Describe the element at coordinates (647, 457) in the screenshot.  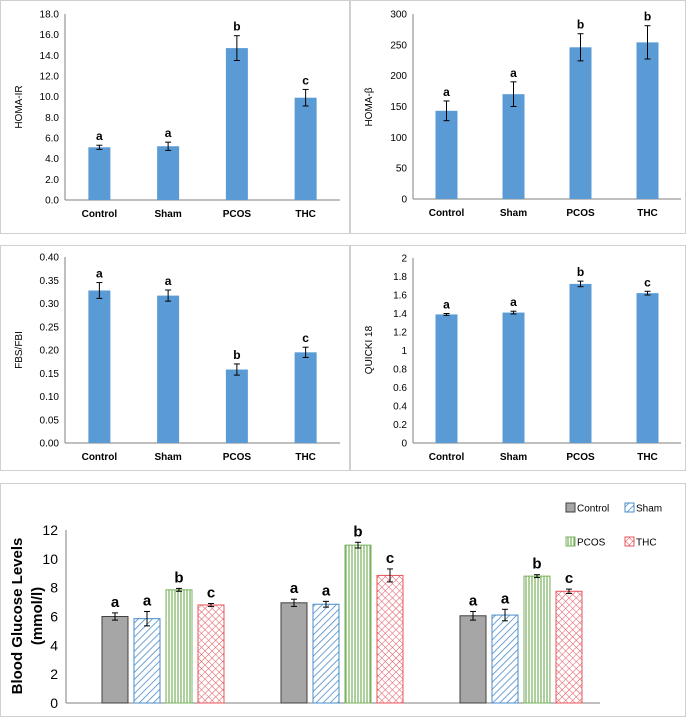
I see `quicki-x-tick-label: THC` at that location.